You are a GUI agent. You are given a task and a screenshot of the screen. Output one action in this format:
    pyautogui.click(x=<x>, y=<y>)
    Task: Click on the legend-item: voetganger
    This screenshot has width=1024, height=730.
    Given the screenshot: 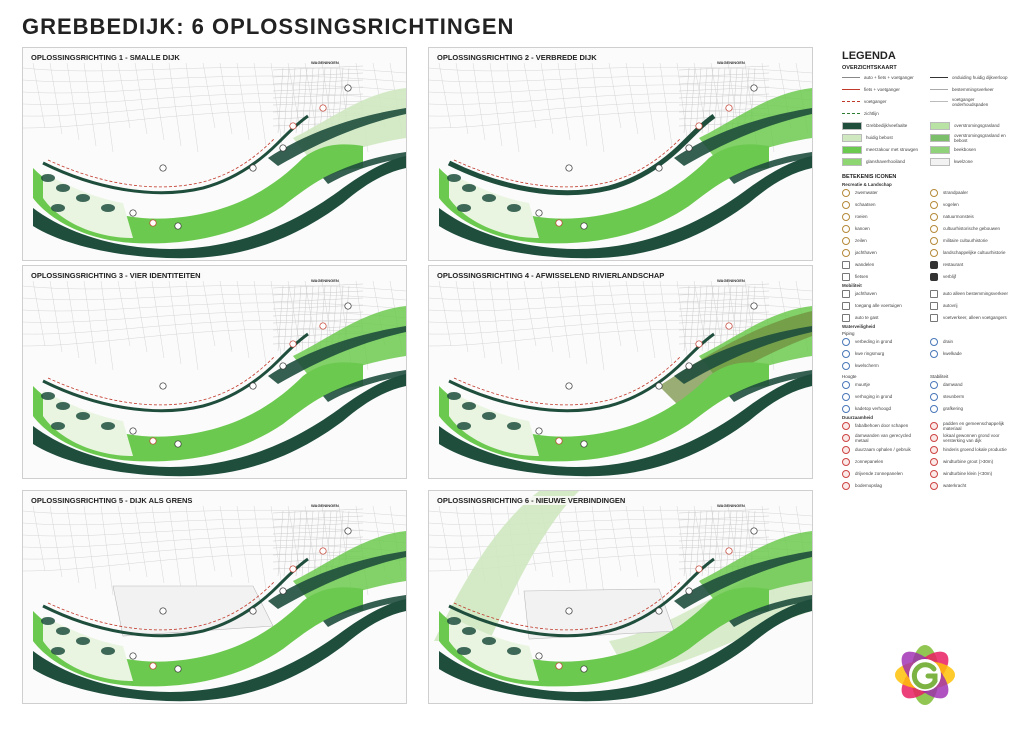 What is the action you would take?
    pyautogui.click(x=883, y=101)
    